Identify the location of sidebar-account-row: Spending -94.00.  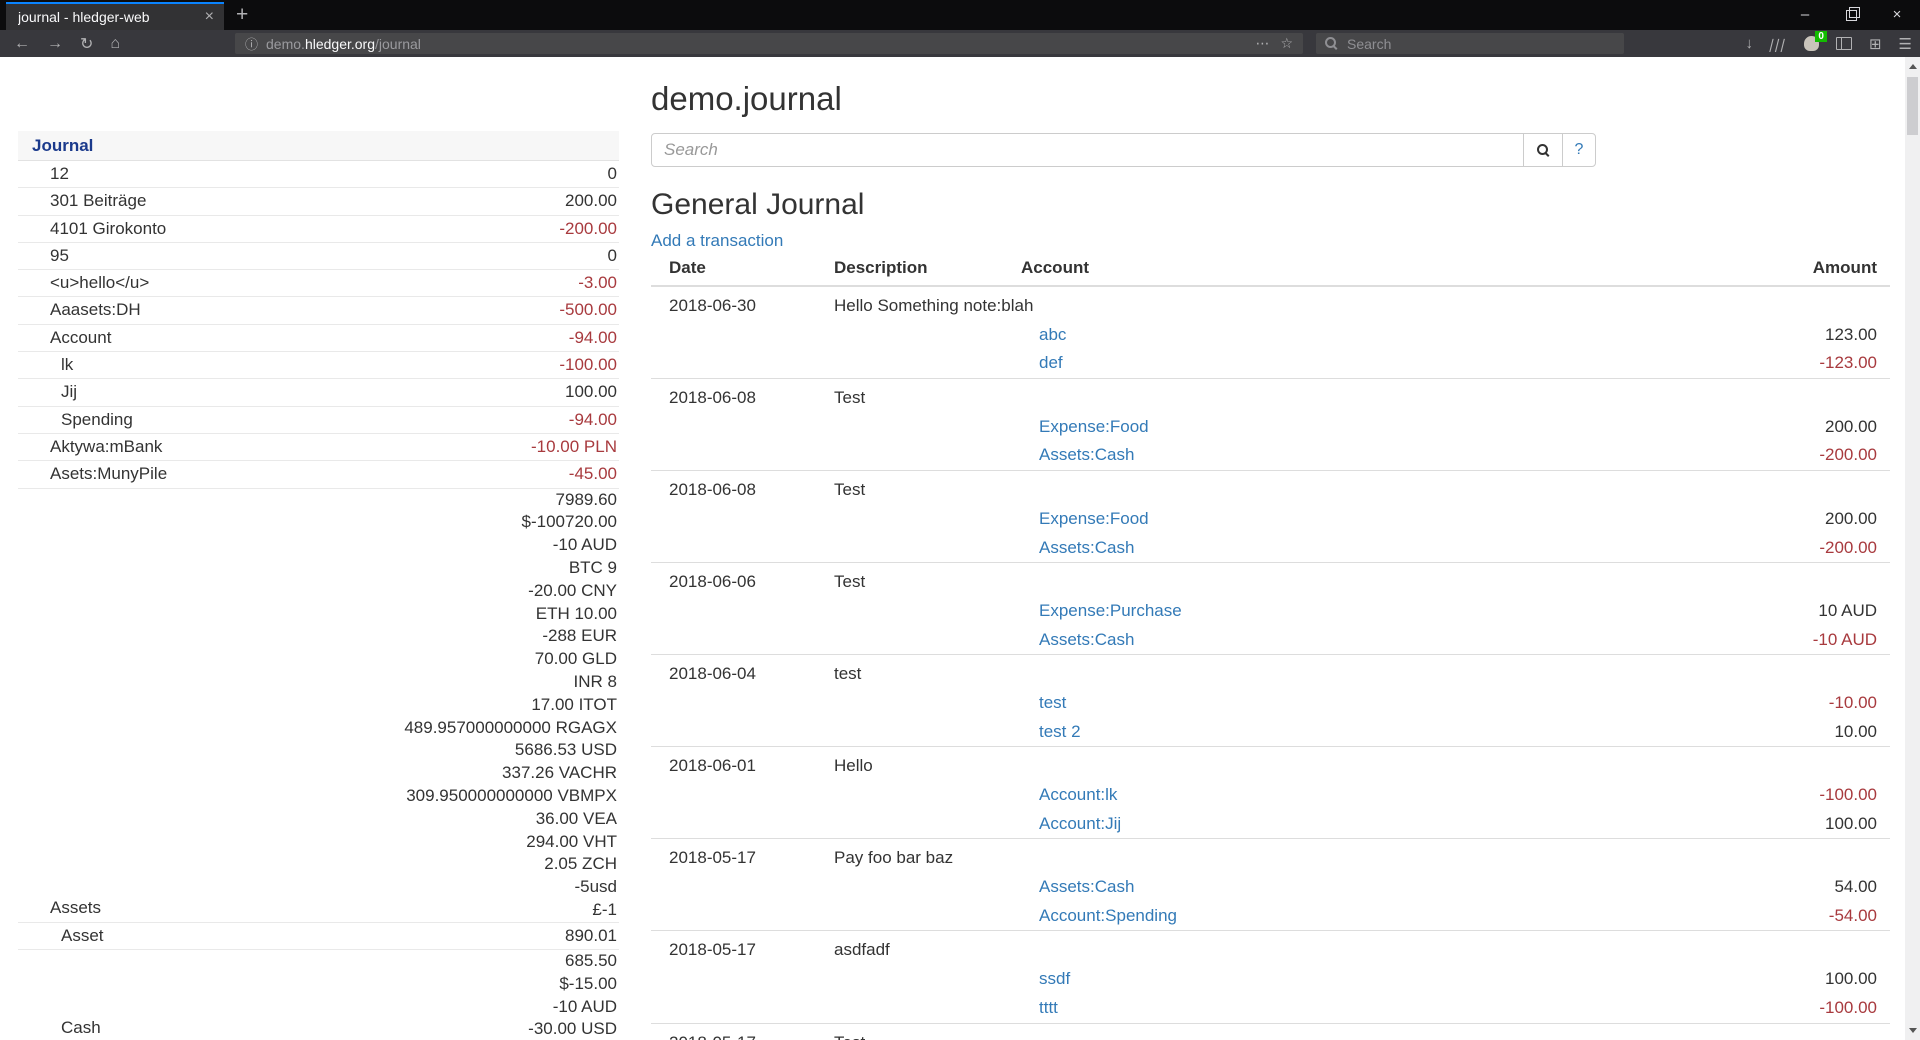
(318, 420).